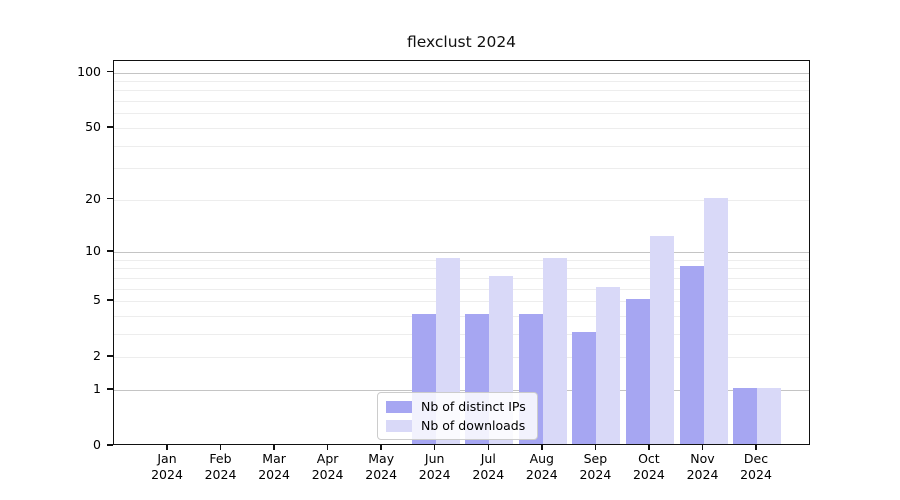  What do you see at coordinates (97, 299) in the screenshot?
I see `y-tick-label-5: 5` at bounding box center [97, 299].